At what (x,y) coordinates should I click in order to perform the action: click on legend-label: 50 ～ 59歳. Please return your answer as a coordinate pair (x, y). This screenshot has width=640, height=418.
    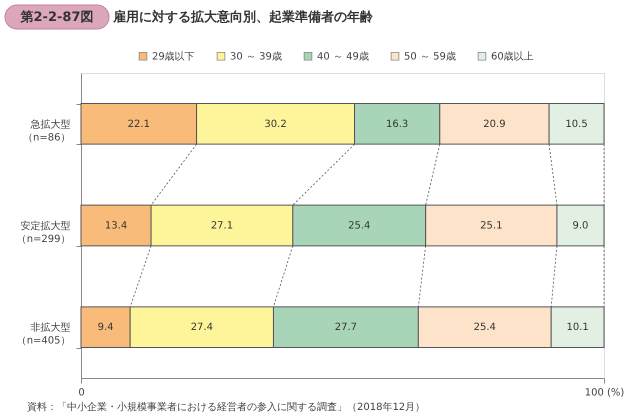
    Looking at the image, I should click on (430, 56).